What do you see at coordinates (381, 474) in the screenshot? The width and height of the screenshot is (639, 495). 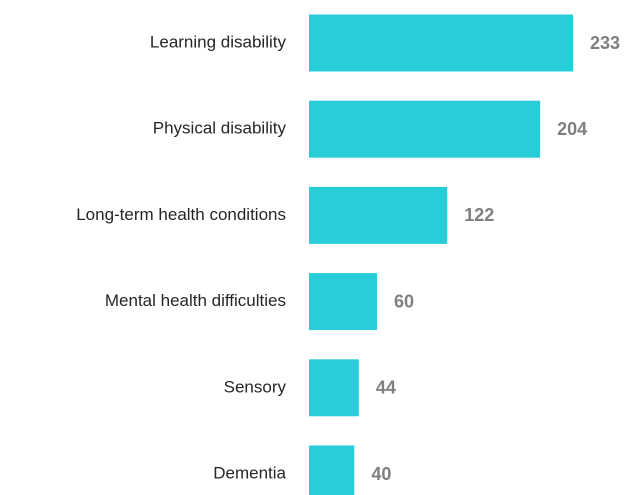 I see `value-label: 40` at bounding box center [381, 474].